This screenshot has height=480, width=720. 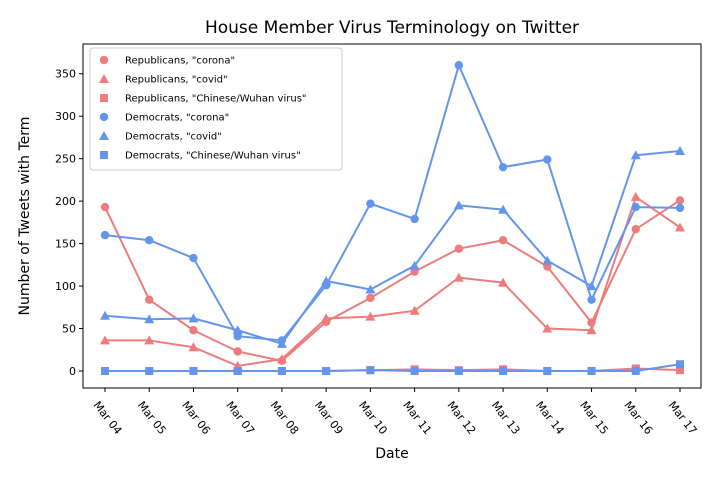 I want to click on x-tick-label: Mar 12, so click(x=461, y=418).